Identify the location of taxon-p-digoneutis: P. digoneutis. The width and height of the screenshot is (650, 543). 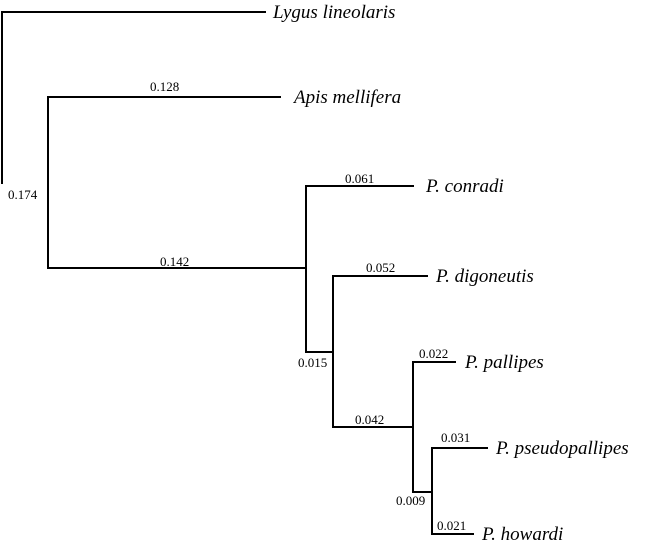
(484, 276).